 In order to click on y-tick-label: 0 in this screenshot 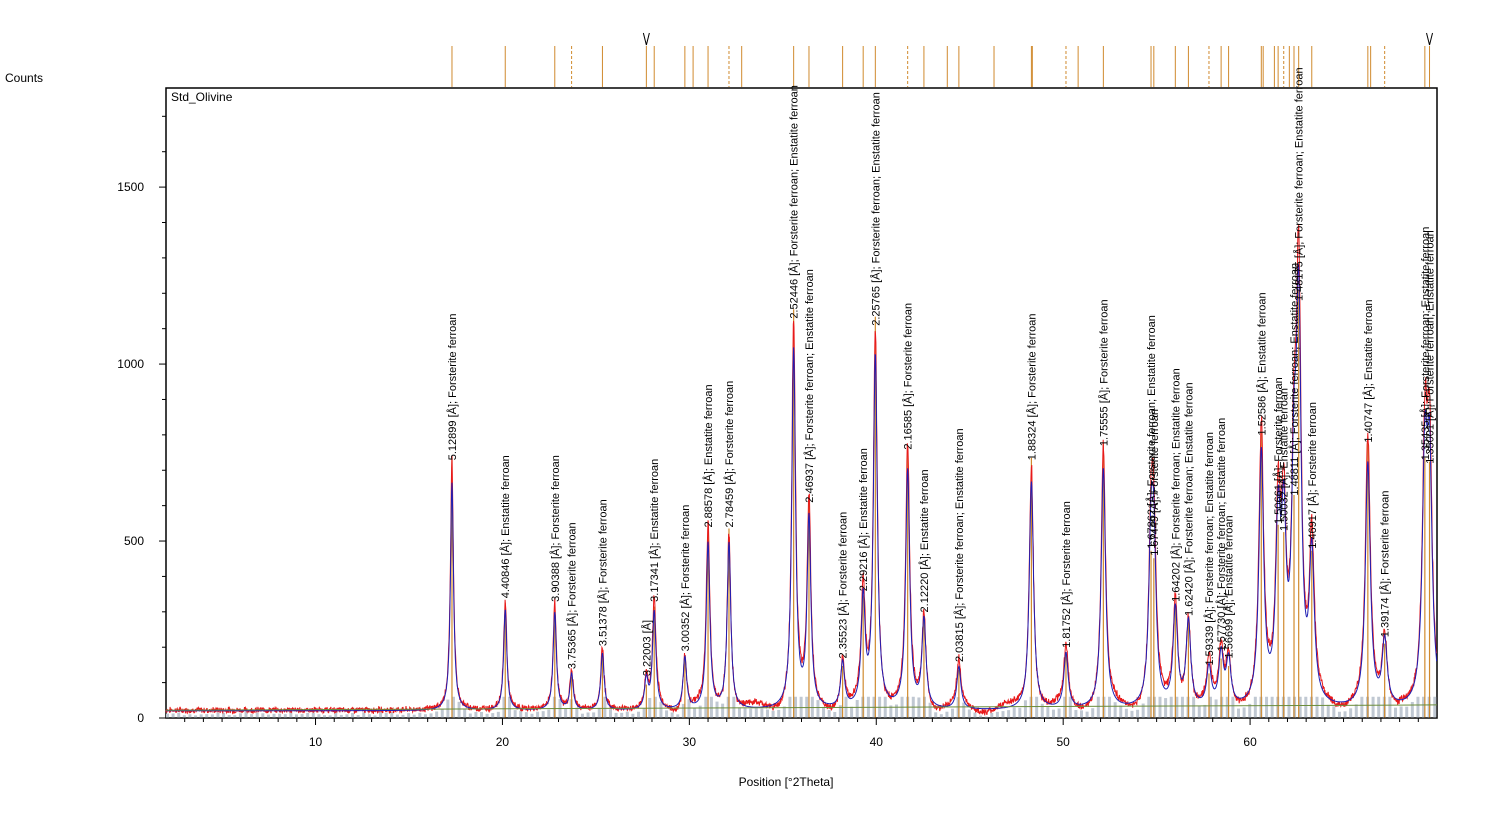, I will do `click(140, 718)`.